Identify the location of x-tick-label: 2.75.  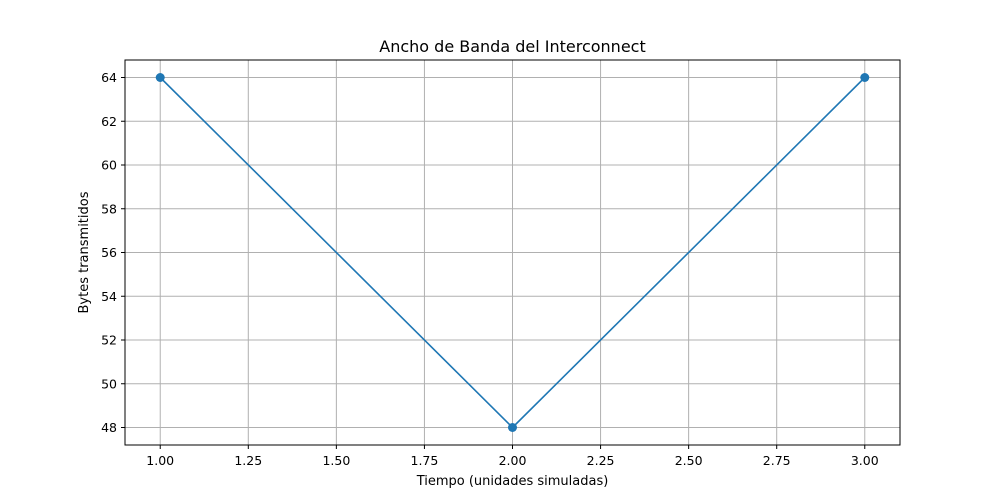
(777, 460).